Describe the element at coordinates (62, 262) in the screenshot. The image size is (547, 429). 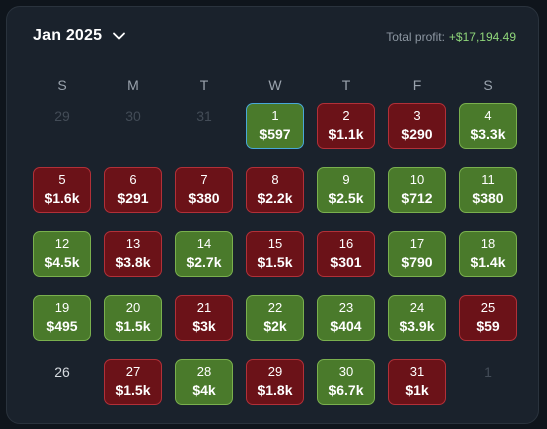
I see `day-pnl-value: $4.5k` at that location.